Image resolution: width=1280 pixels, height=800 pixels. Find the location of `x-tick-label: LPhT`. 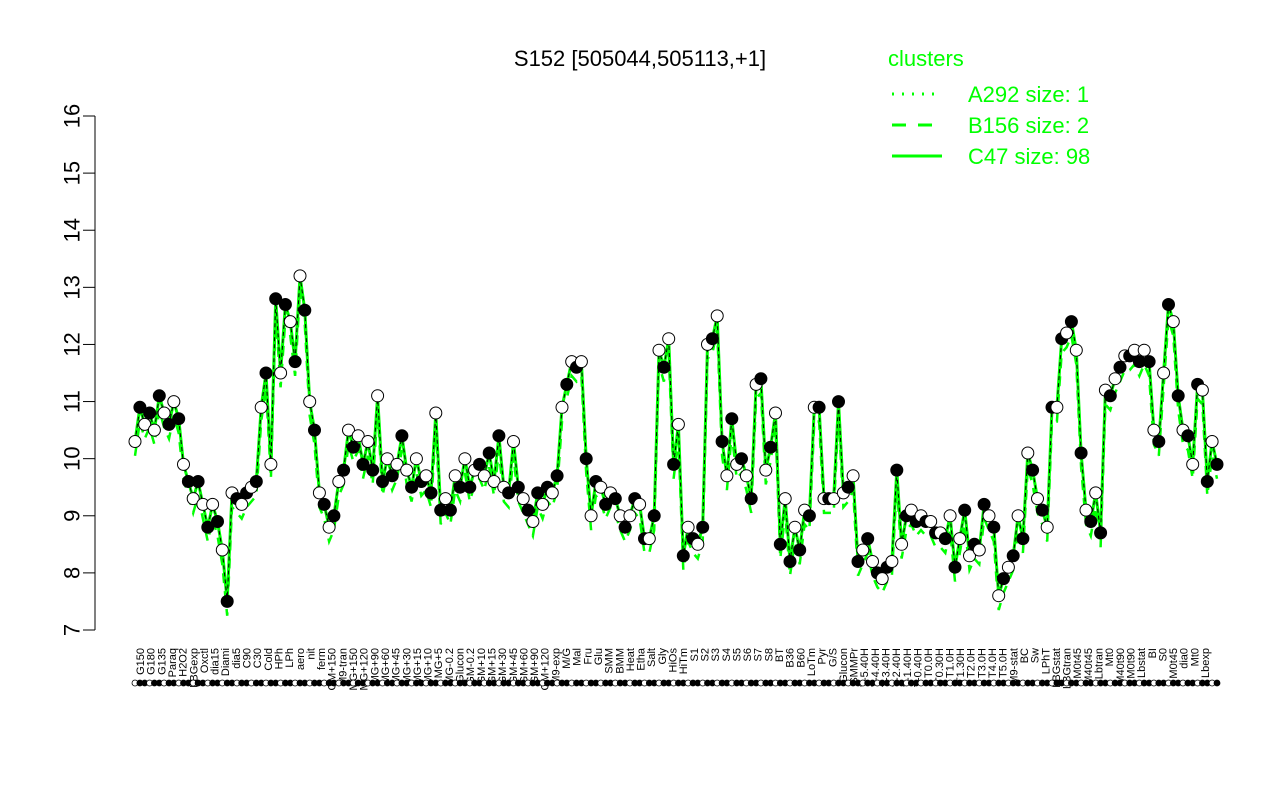

x-tick-label: LPhT is located at coordinates (1046, 661).